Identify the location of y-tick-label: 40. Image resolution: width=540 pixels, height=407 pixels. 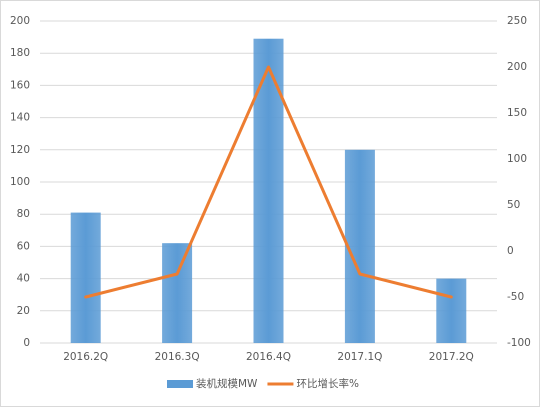
(23, 279).